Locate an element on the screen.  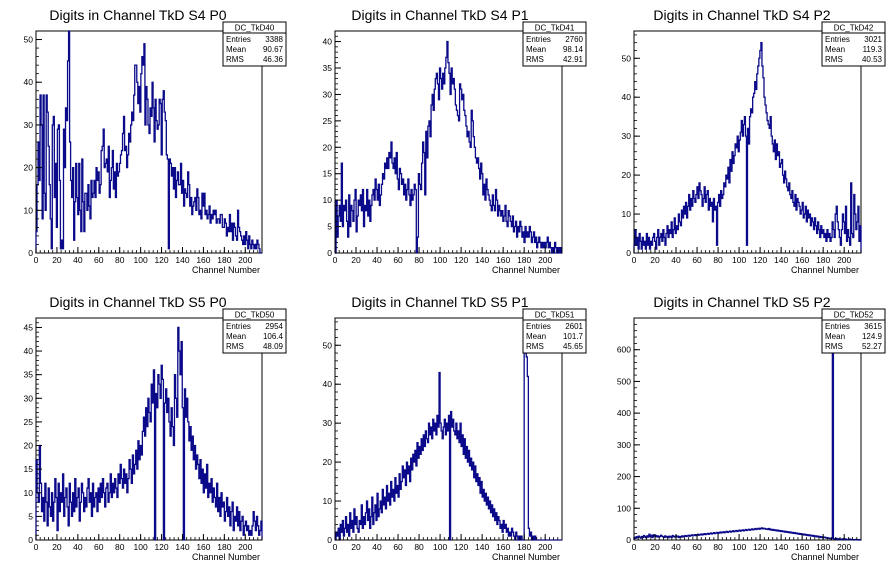
x-tick-label: 200 is located at coordinates (545, 260).